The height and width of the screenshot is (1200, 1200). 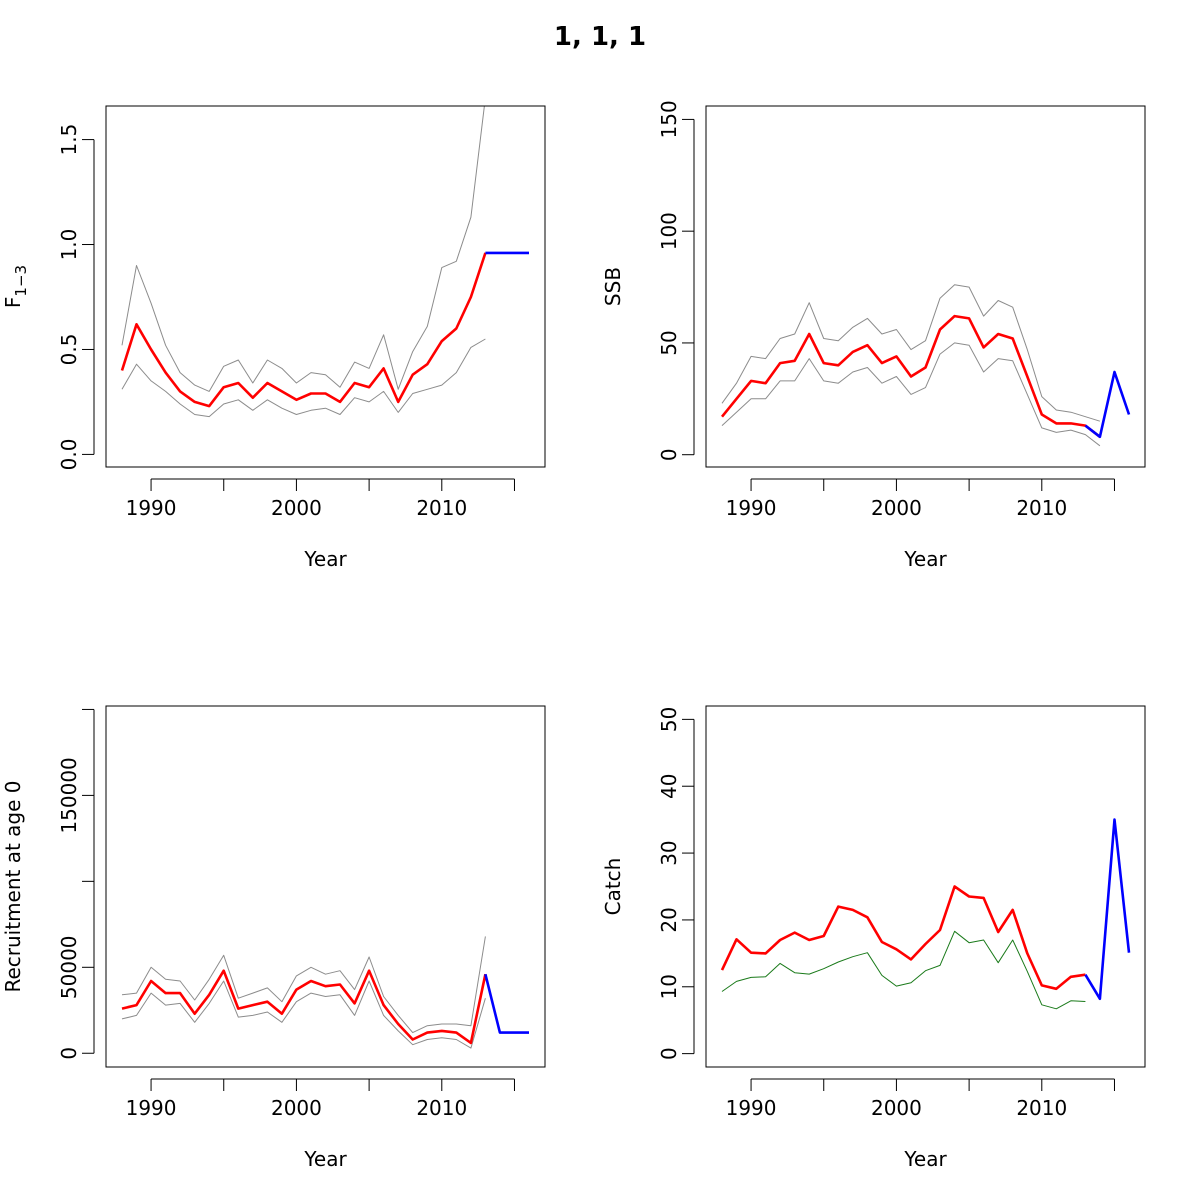 I want to click on y-tick-label: 1.5, so click(x=69, y=140).